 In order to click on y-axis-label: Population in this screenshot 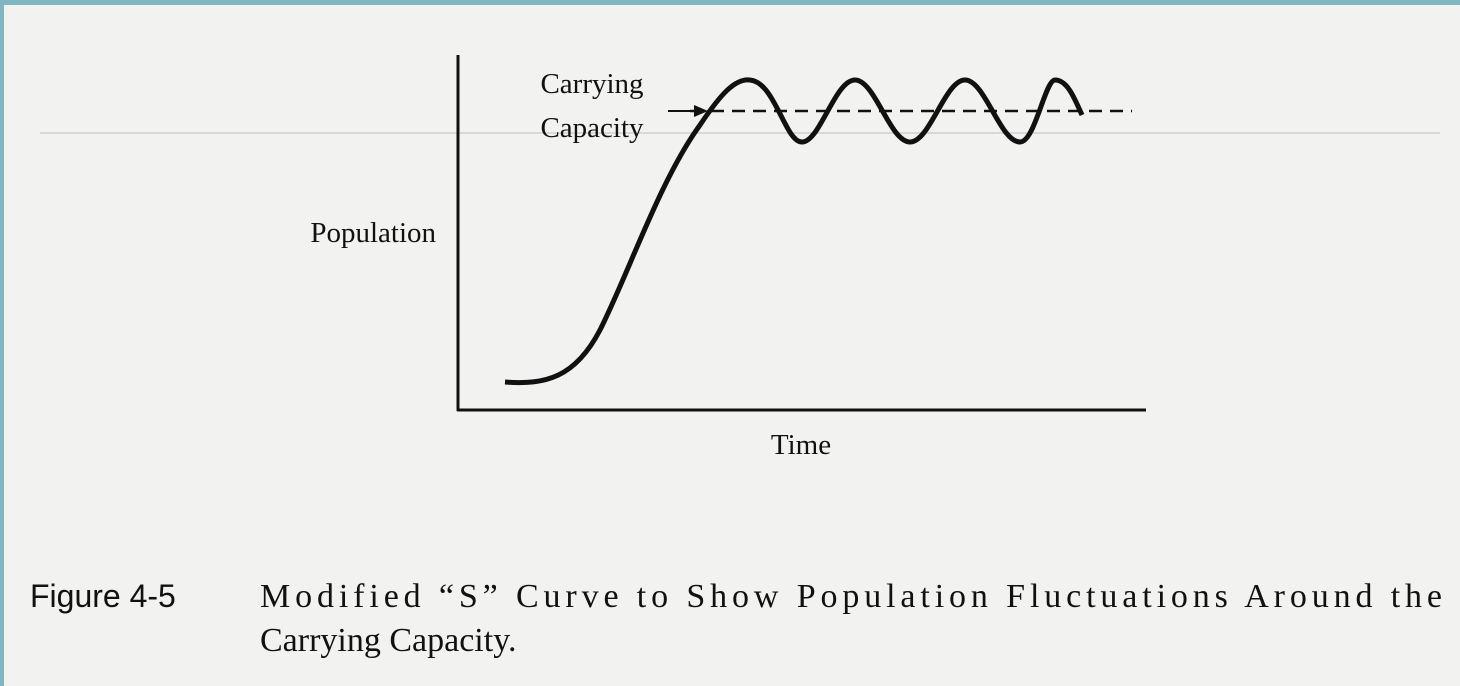, I will do `click(373, 233)`.